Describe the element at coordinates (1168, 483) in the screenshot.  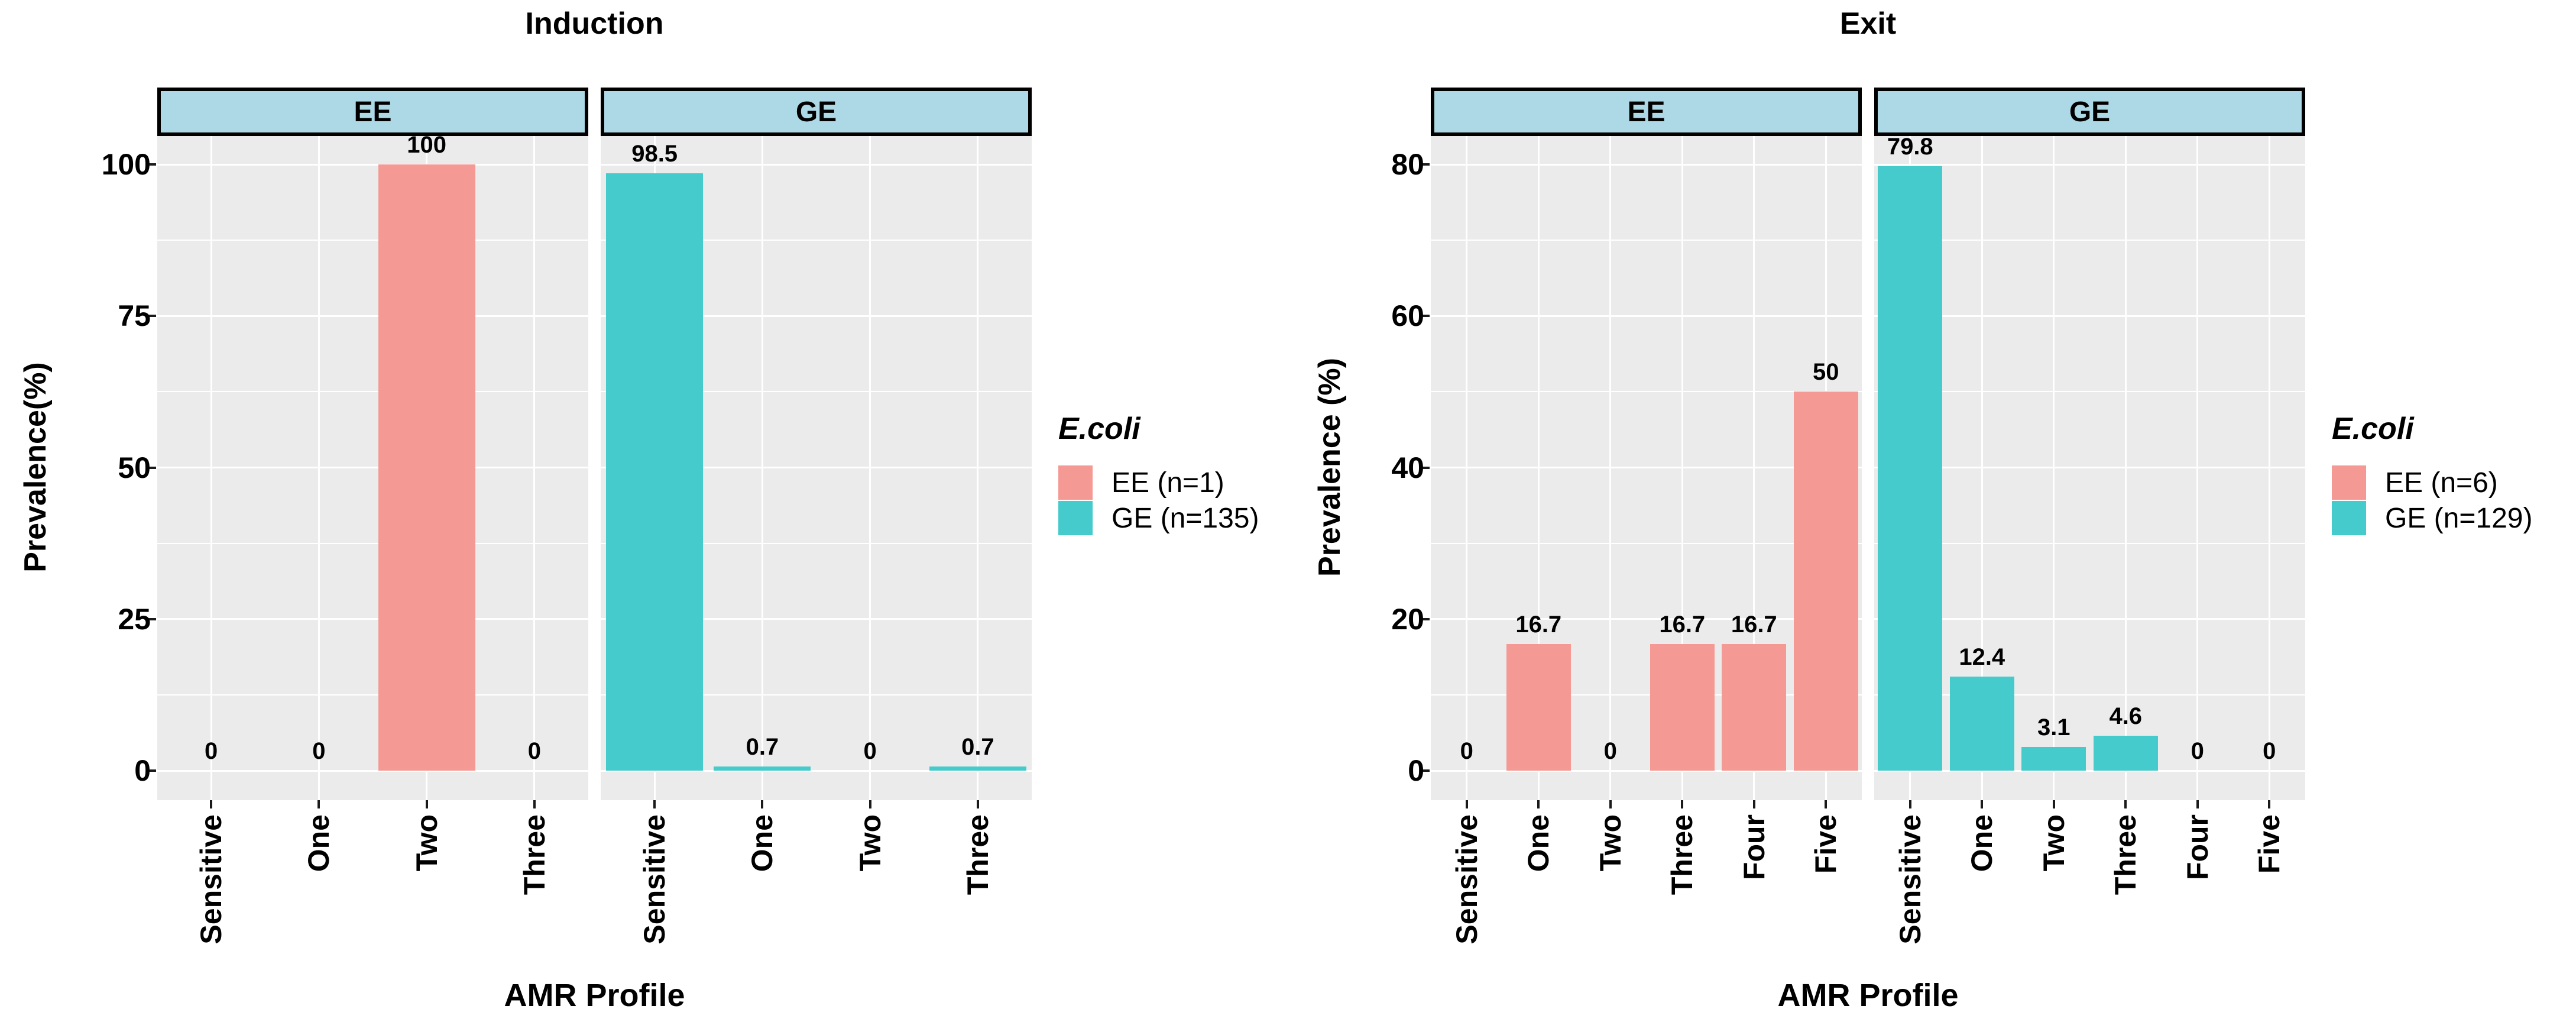
I see `legend-label: EE (n=1)` at that location.